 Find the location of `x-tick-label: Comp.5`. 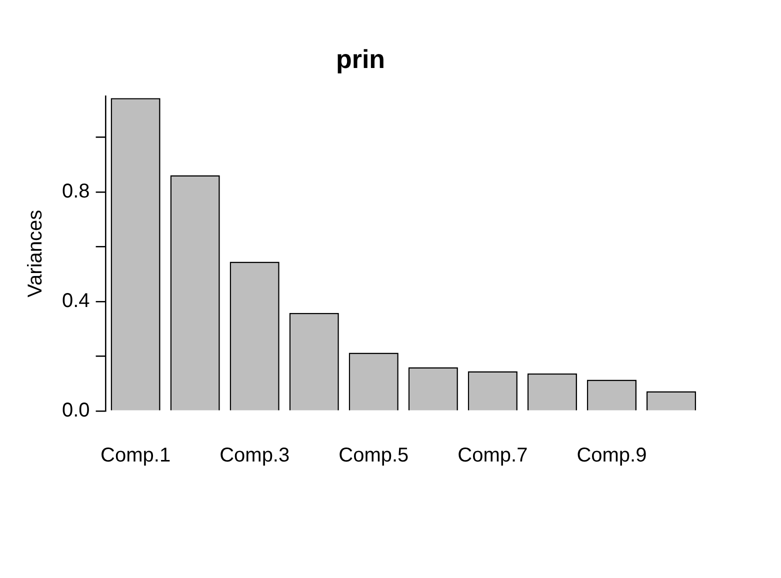

x-tick-label: Comp.5 is located at coordinates (373, 455).